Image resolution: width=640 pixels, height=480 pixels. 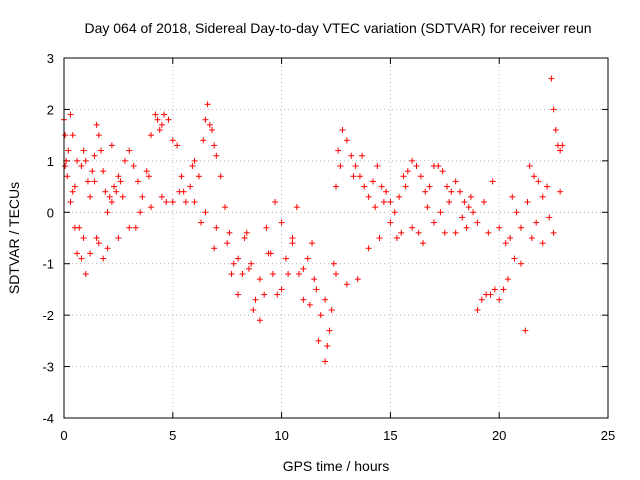 I want to click on y-tick-label: -3, so click(x=48, y=367).